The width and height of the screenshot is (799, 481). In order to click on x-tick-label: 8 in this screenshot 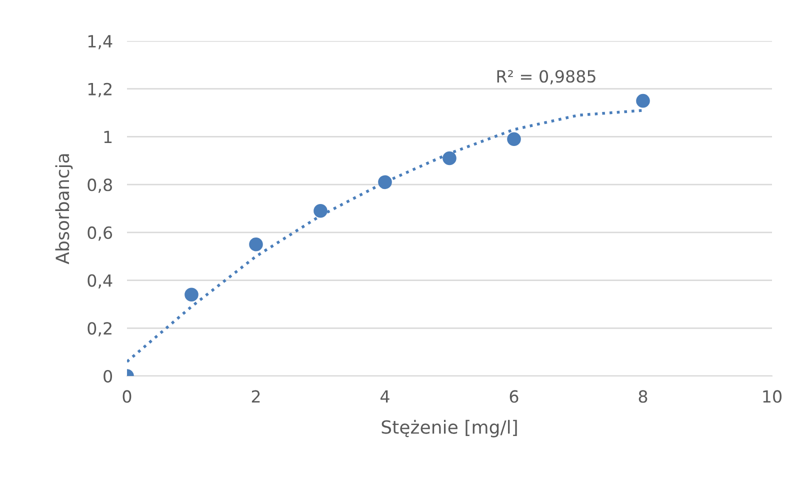, I will do `click(643, 396)`.